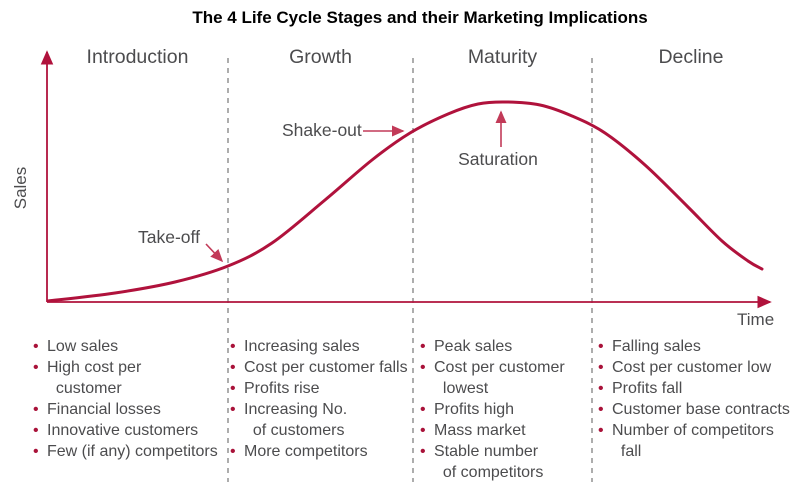 The image size is (800, 500). Describe the element at coordinates (692, 367) in the screenshot. I see `bullet-text: Cost per customer low` at that location.